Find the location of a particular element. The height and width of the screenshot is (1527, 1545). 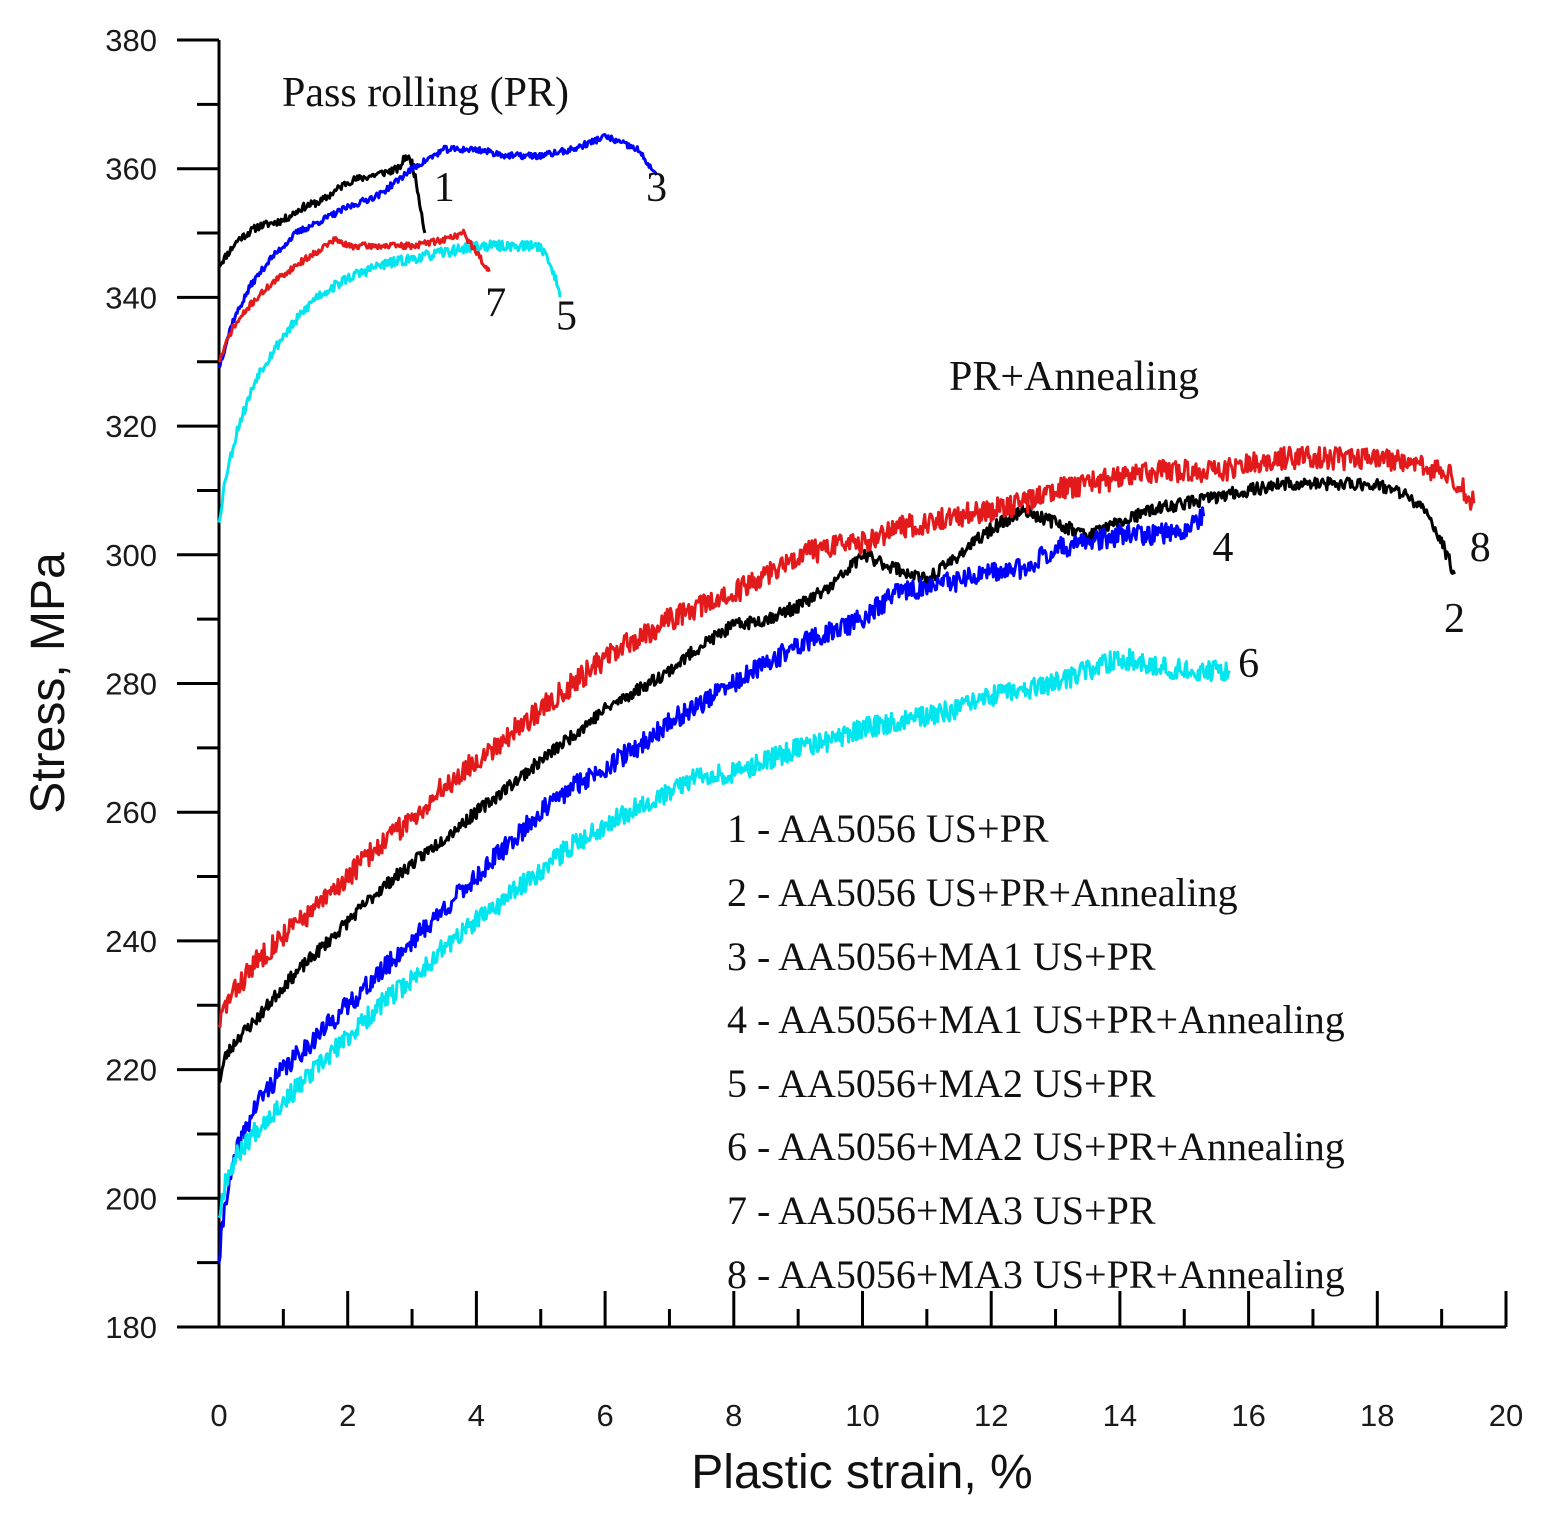

curve-label-7: 7 is located at coordinates (495, 304).